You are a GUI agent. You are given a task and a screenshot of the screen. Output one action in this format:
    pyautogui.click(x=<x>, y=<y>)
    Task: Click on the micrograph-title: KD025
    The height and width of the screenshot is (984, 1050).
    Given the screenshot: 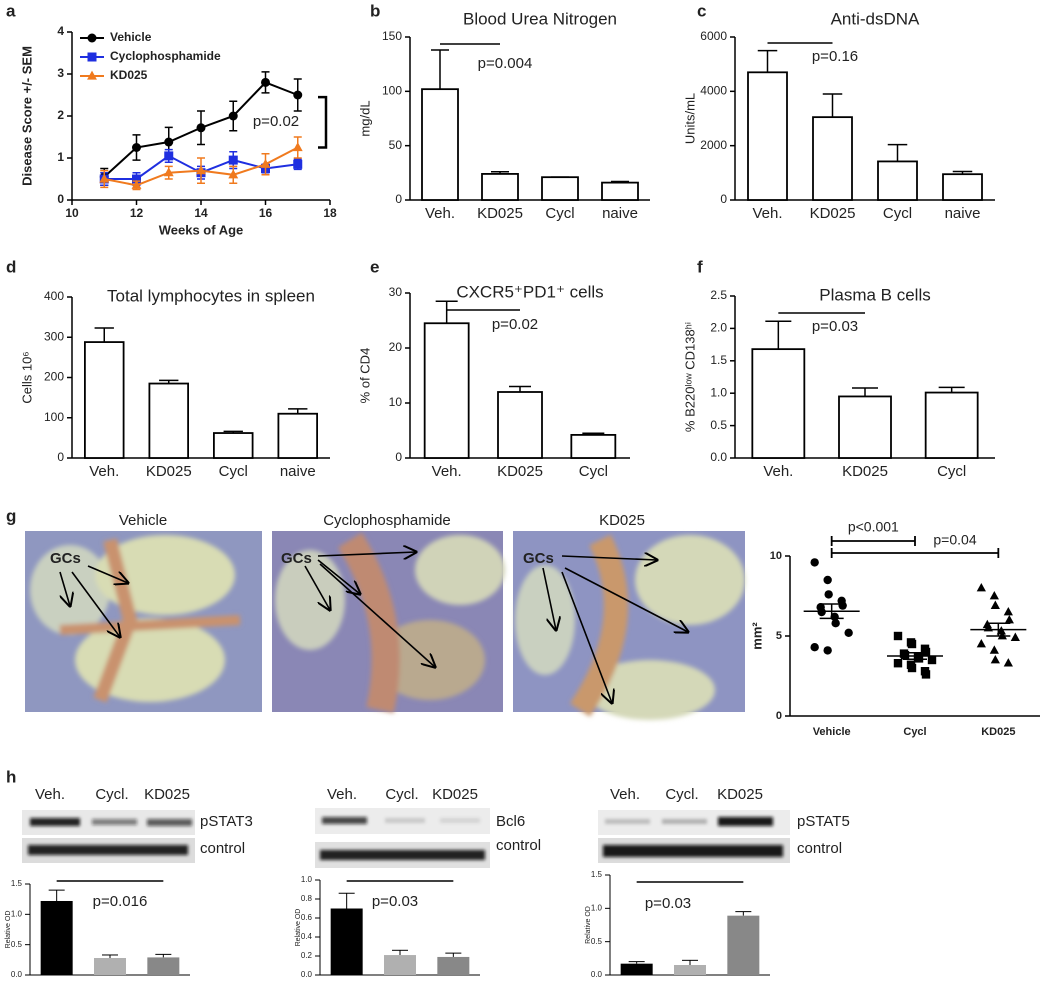 What is the action you would take?
    pyautogui.click(x=622, y=520)
    